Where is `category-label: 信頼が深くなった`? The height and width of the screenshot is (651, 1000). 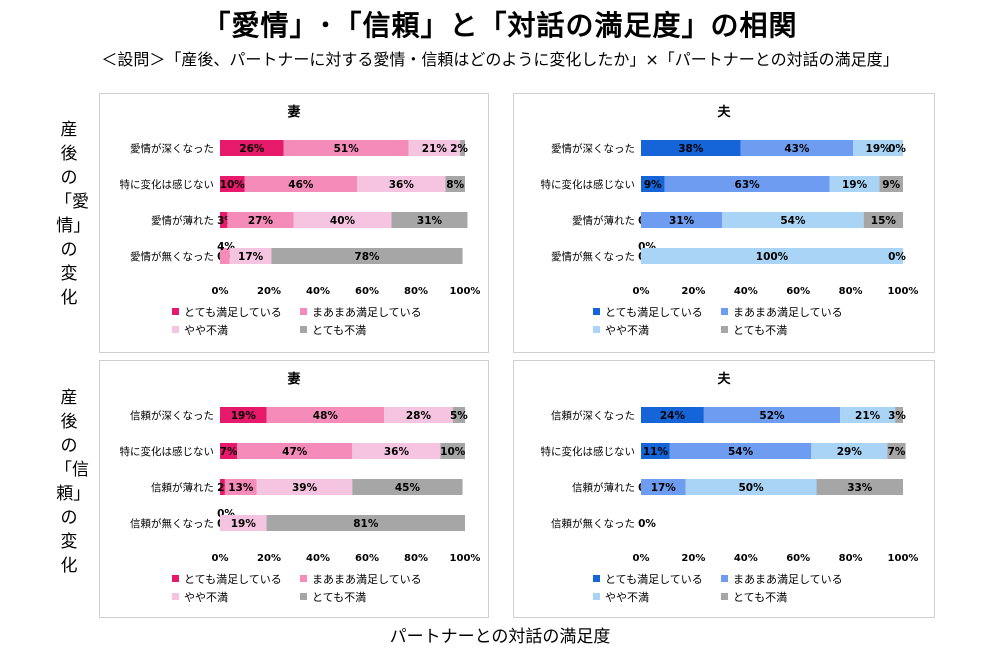 category-label: 信頼が深くなった is located at coordinates (172, 415).